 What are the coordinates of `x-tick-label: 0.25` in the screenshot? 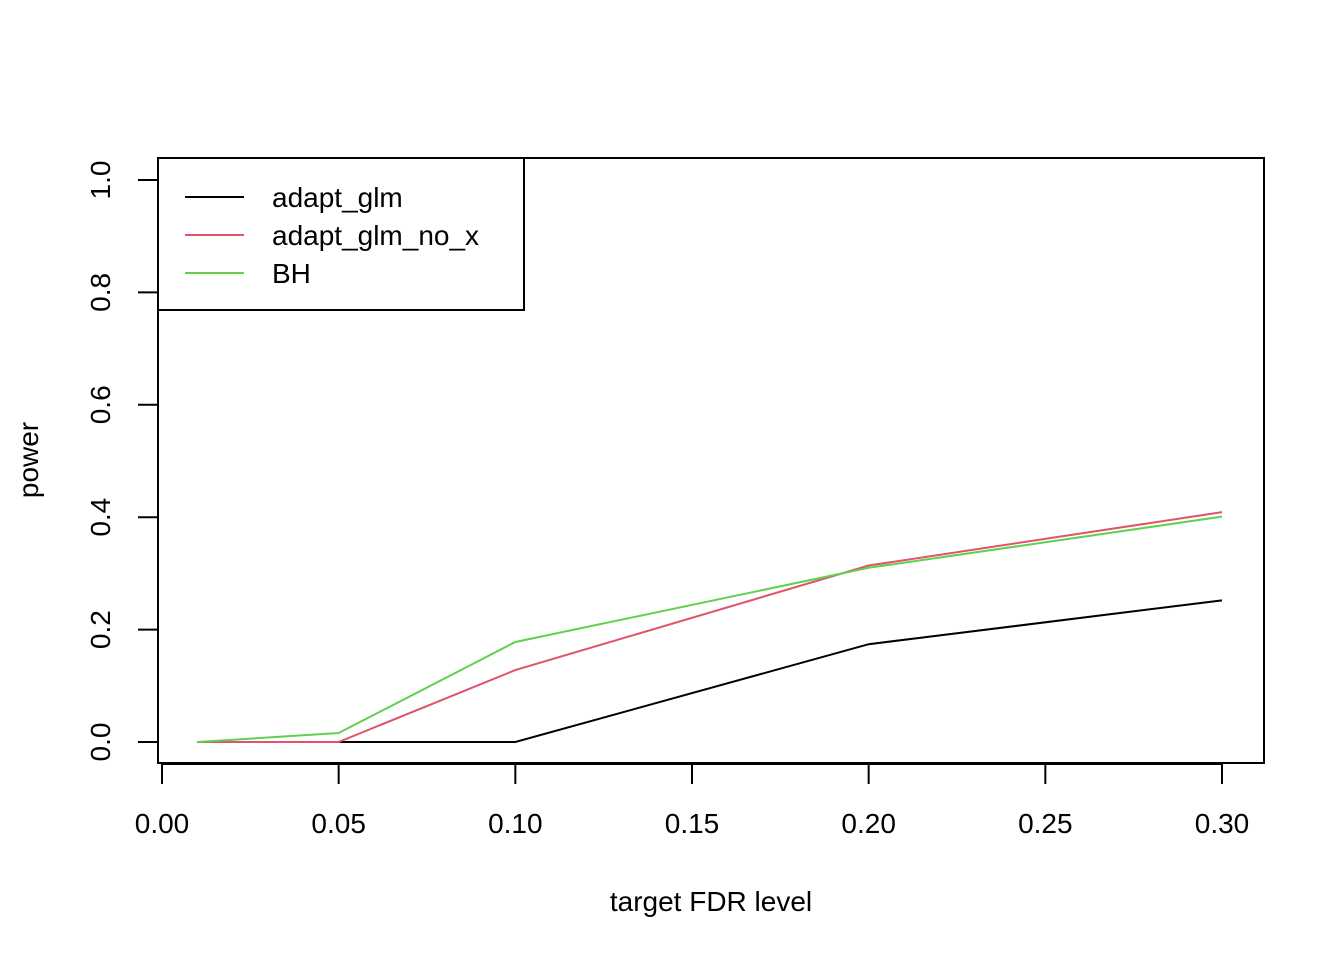 It's located at (1045, 823).